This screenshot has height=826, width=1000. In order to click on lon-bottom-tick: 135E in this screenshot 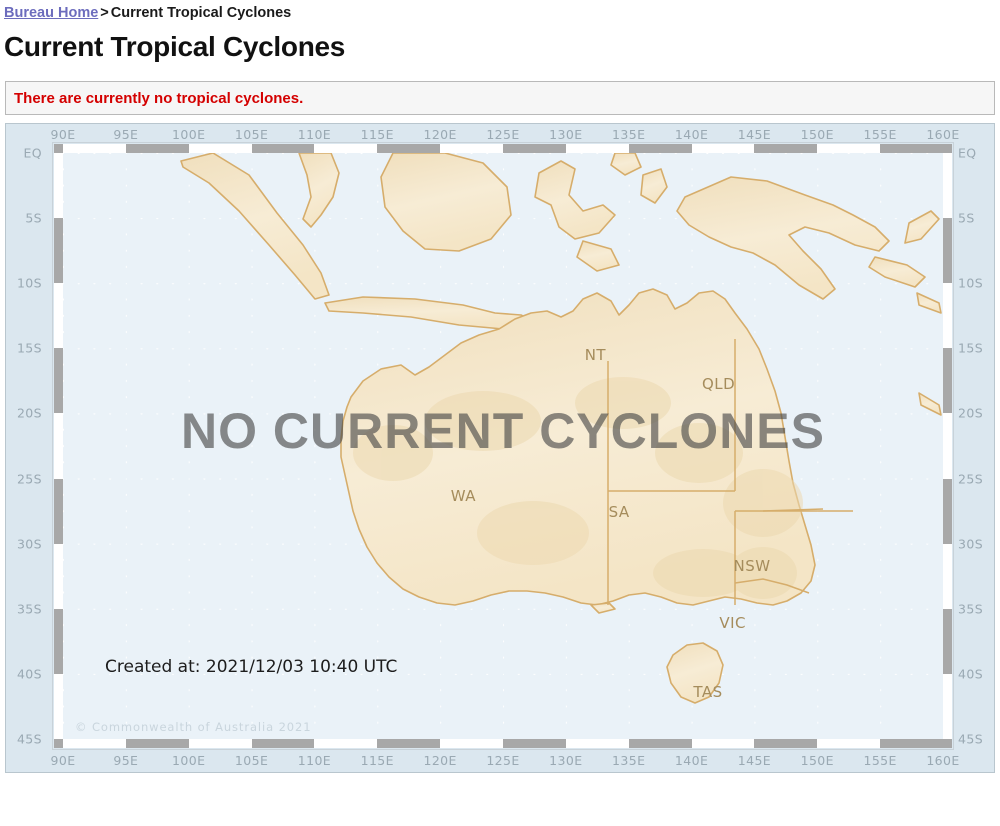, I will do `click(629, 760)`.